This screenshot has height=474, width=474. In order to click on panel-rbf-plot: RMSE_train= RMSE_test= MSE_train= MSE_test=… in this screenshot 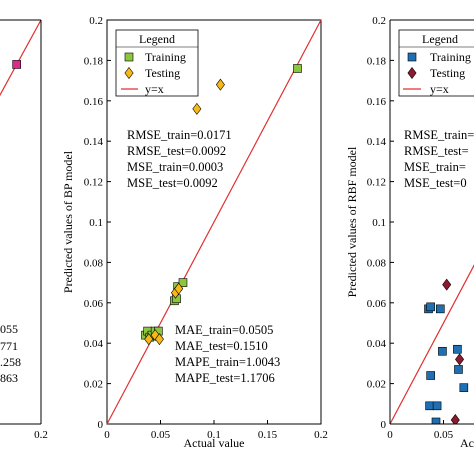, I will do `click(432, 276)`.